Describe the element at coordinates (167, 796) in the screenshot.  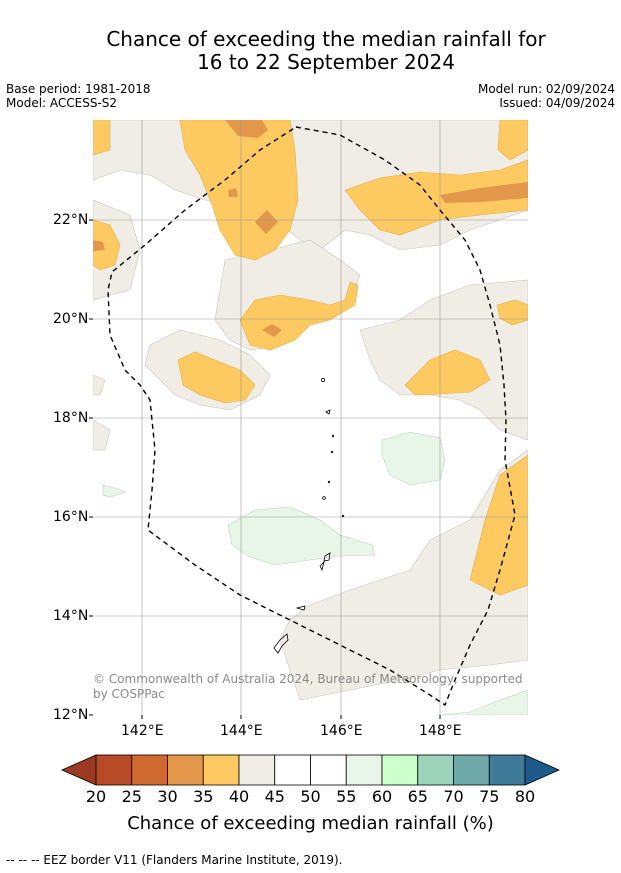
I see `colorbar-label: 30` at that location.